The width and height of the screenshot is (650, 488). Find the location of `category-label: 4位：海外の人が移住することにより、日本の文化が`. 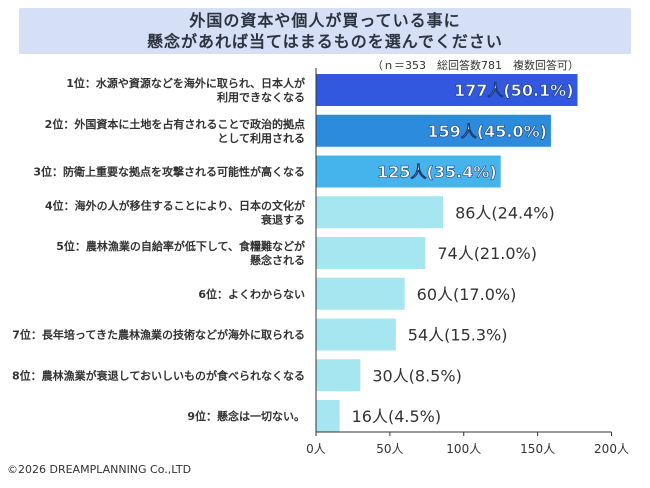

category-label: 4位：海外の人が移住することにより、日本の文化が is located at coordinates (175, 205).